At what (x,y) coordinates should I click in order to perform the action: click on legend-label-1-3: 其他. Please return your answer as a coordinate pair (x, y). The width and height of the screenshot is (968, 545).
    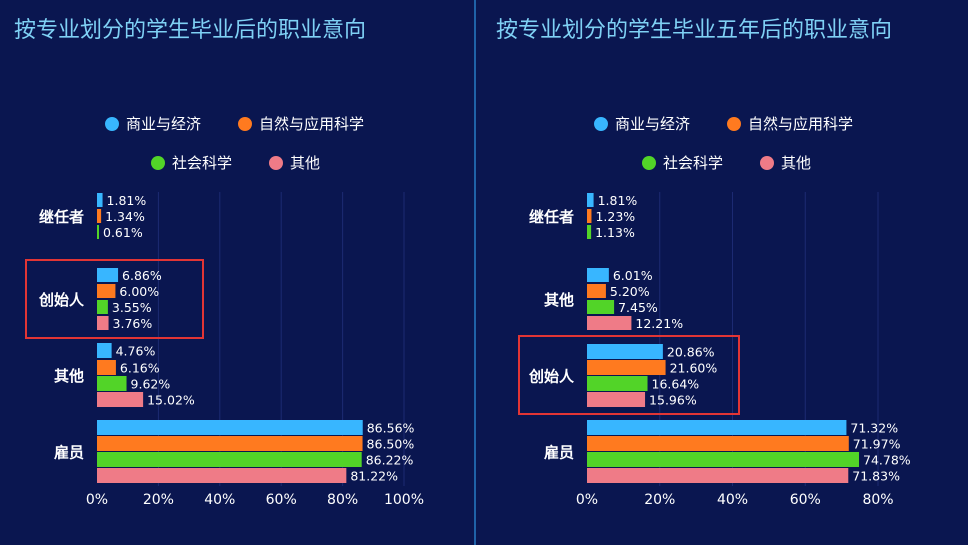
    Looking at the image, I should click on (796, 163).